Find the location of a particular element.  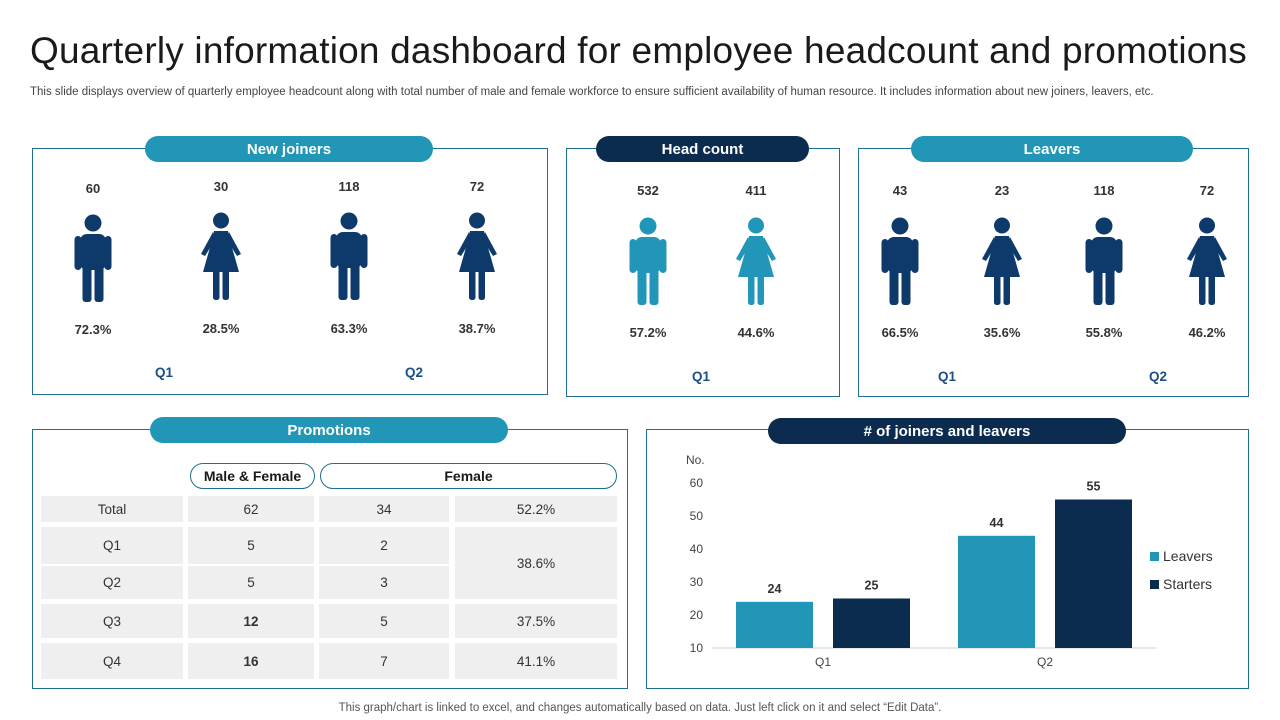

promotions-cell-female: 3 is located at coordinates (384, 582).